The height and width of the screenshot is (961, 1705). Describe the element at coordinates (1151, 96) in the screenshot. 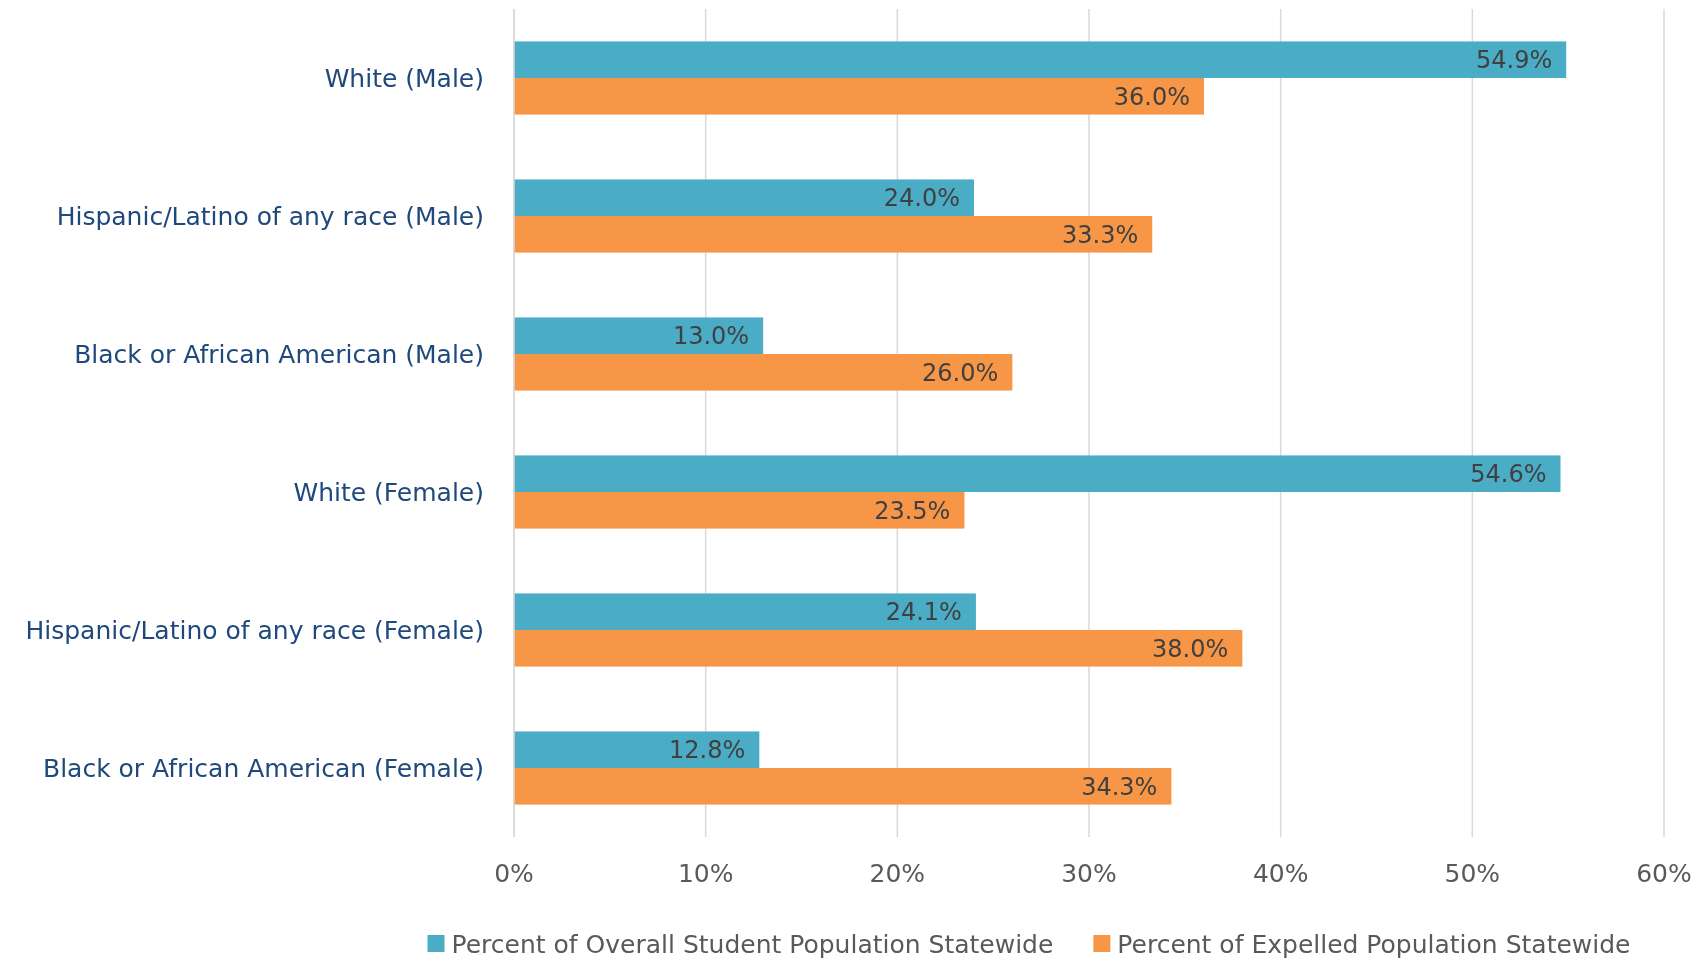

I see `data-label: 36.0%` at that location.